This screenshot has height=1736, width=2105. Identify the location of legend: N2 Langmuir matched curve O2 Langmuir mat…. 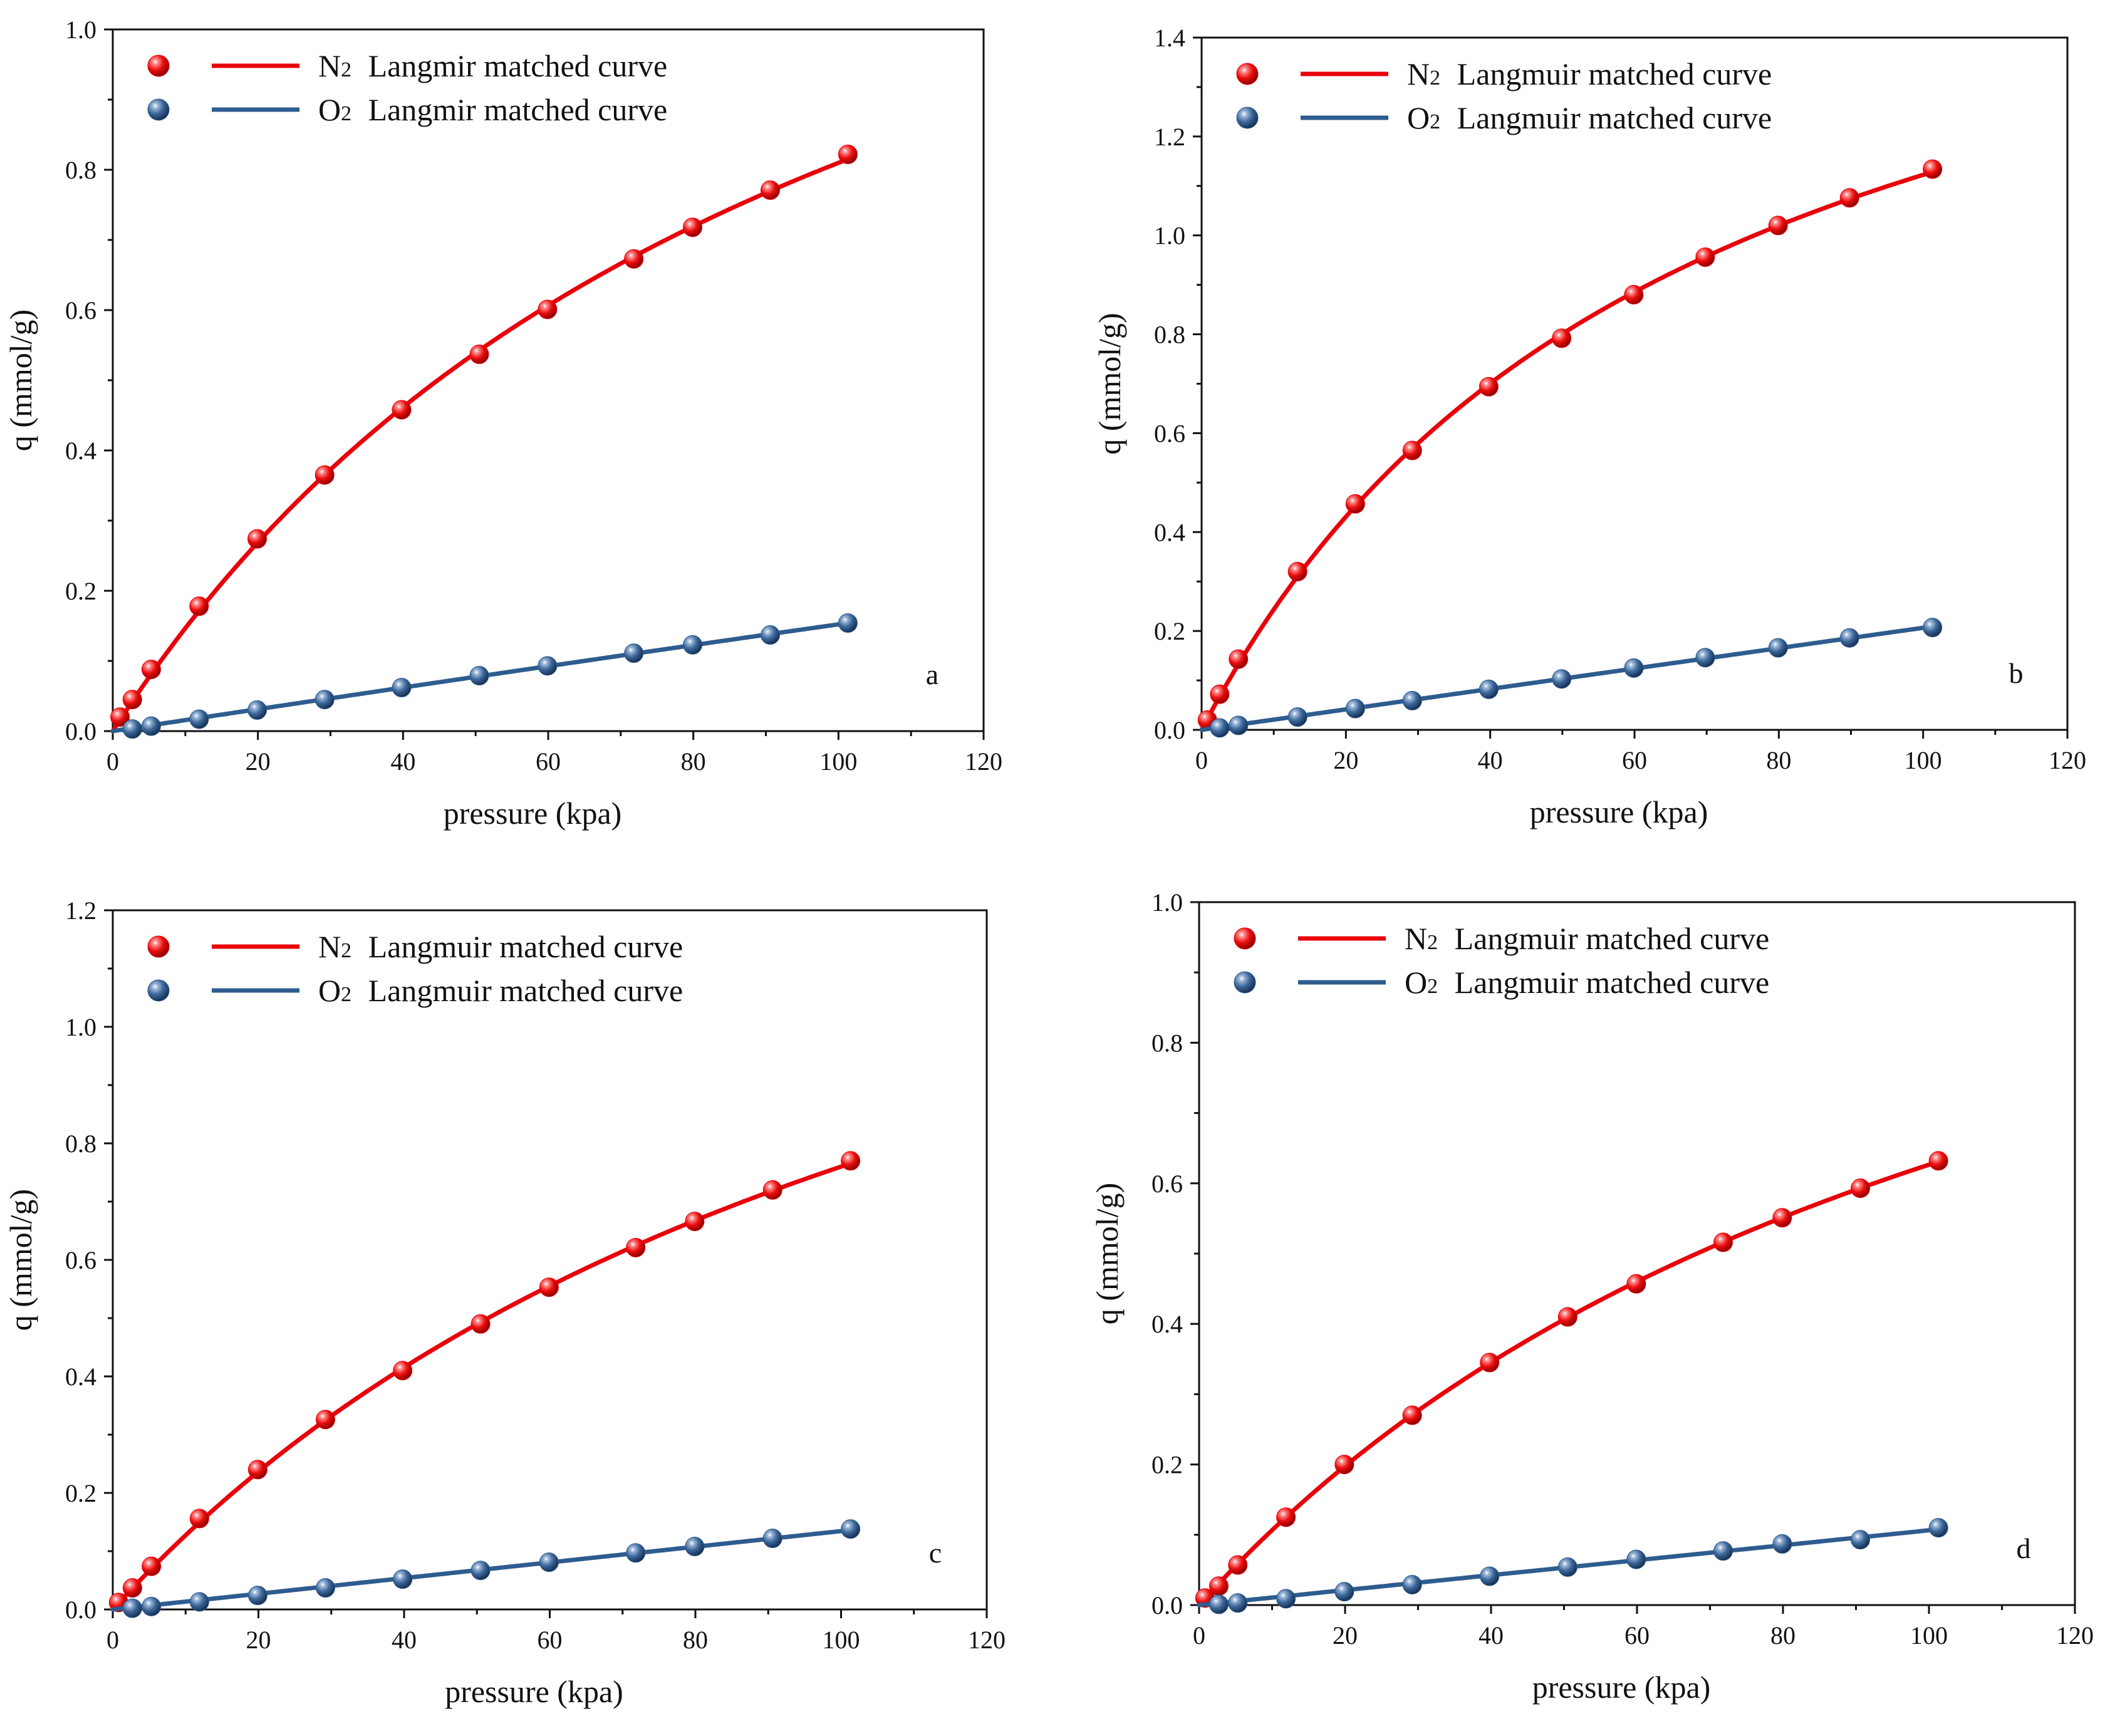
(1501, 960).